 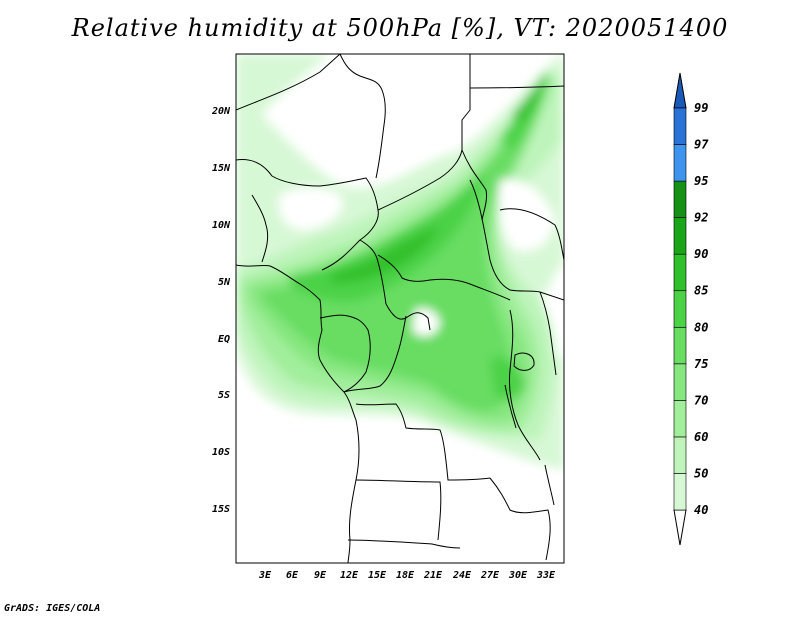 What do you see at coordinates (691, 309) in the screenshot?
I see `colorbar: 40 50 60 70 75 80 85 90 92 95 97 99` at bounding box center [691, 309].